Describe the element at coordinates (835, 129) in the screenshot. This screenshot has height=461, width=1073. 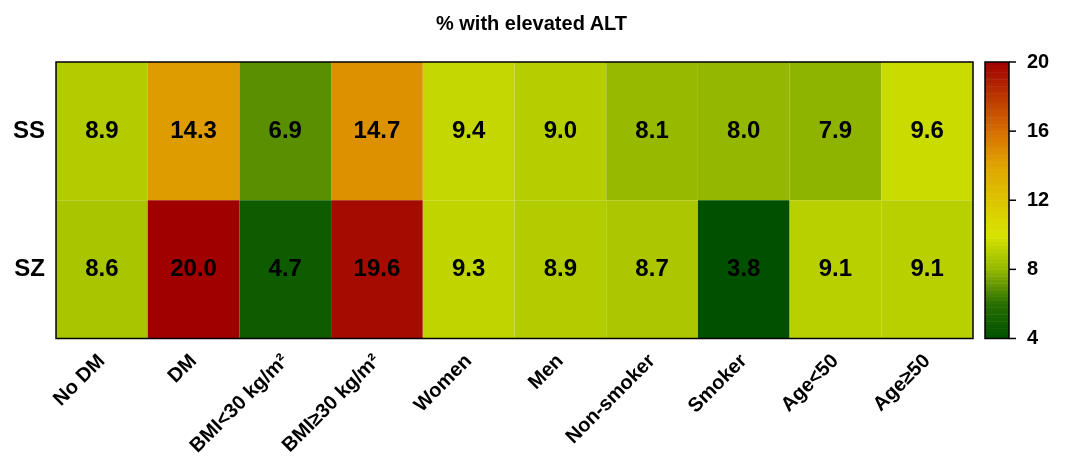
I see `data-label: 7.9` at that location.